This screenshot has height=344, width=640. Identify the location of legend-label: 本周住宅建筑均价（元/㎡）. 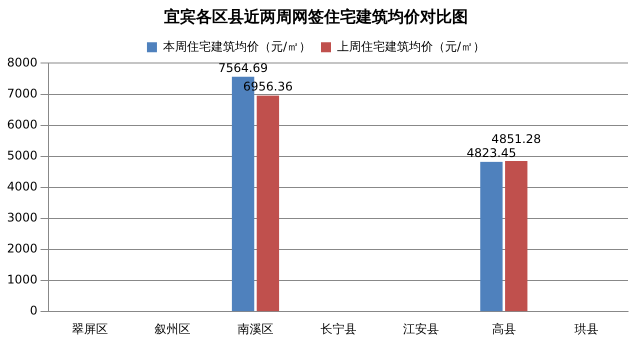
(237, 46).